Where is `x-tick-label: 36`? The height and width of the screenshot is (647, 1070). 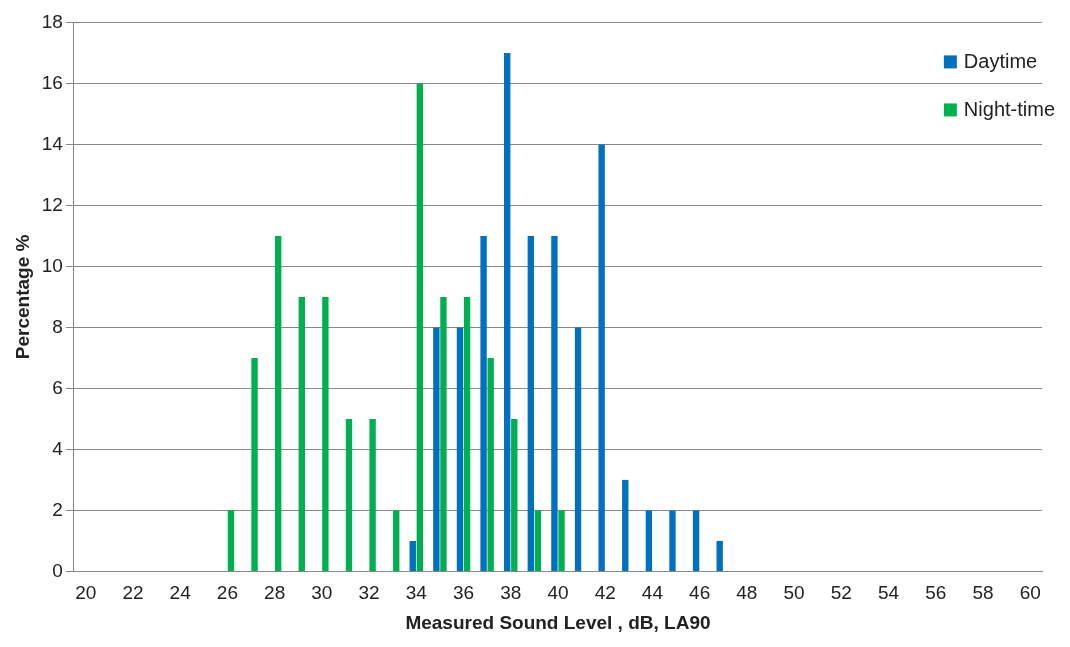
x-tick-label: 36 is located at coordinates (463, 593).